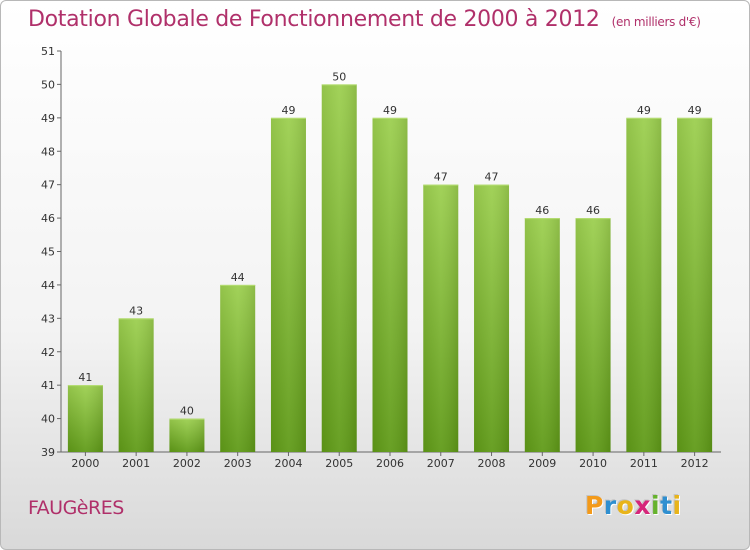 Image resolution: width=750 pixels, height=550 pixels. Describe the element at coordinates (85, 463) in the screenshot. I see `x-tick-label: 2000` at that location.